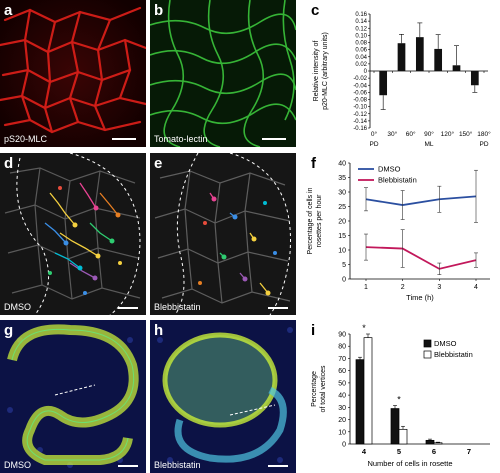 The image size is (500, 473). What do you see at coordinates (360, 115) in the screenshot?
I see `c-y-tick-label: -0.12` at bounding box center [360, 115].